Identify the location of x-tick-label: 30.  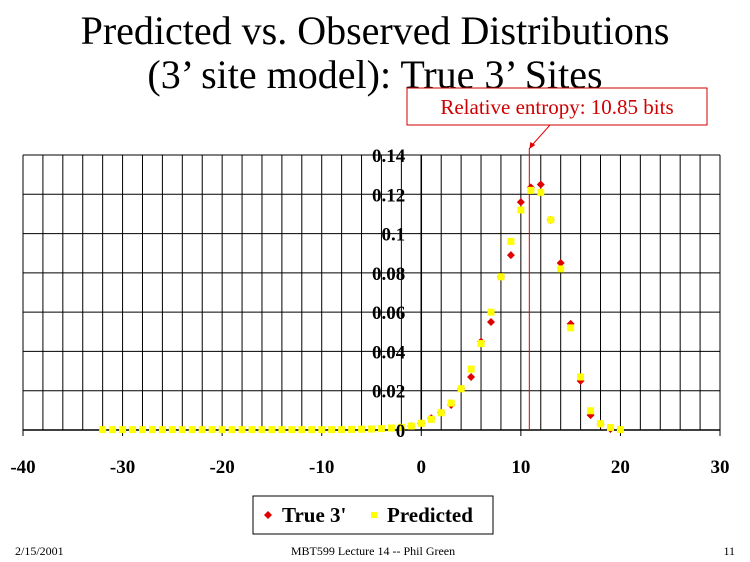
(720, 467).